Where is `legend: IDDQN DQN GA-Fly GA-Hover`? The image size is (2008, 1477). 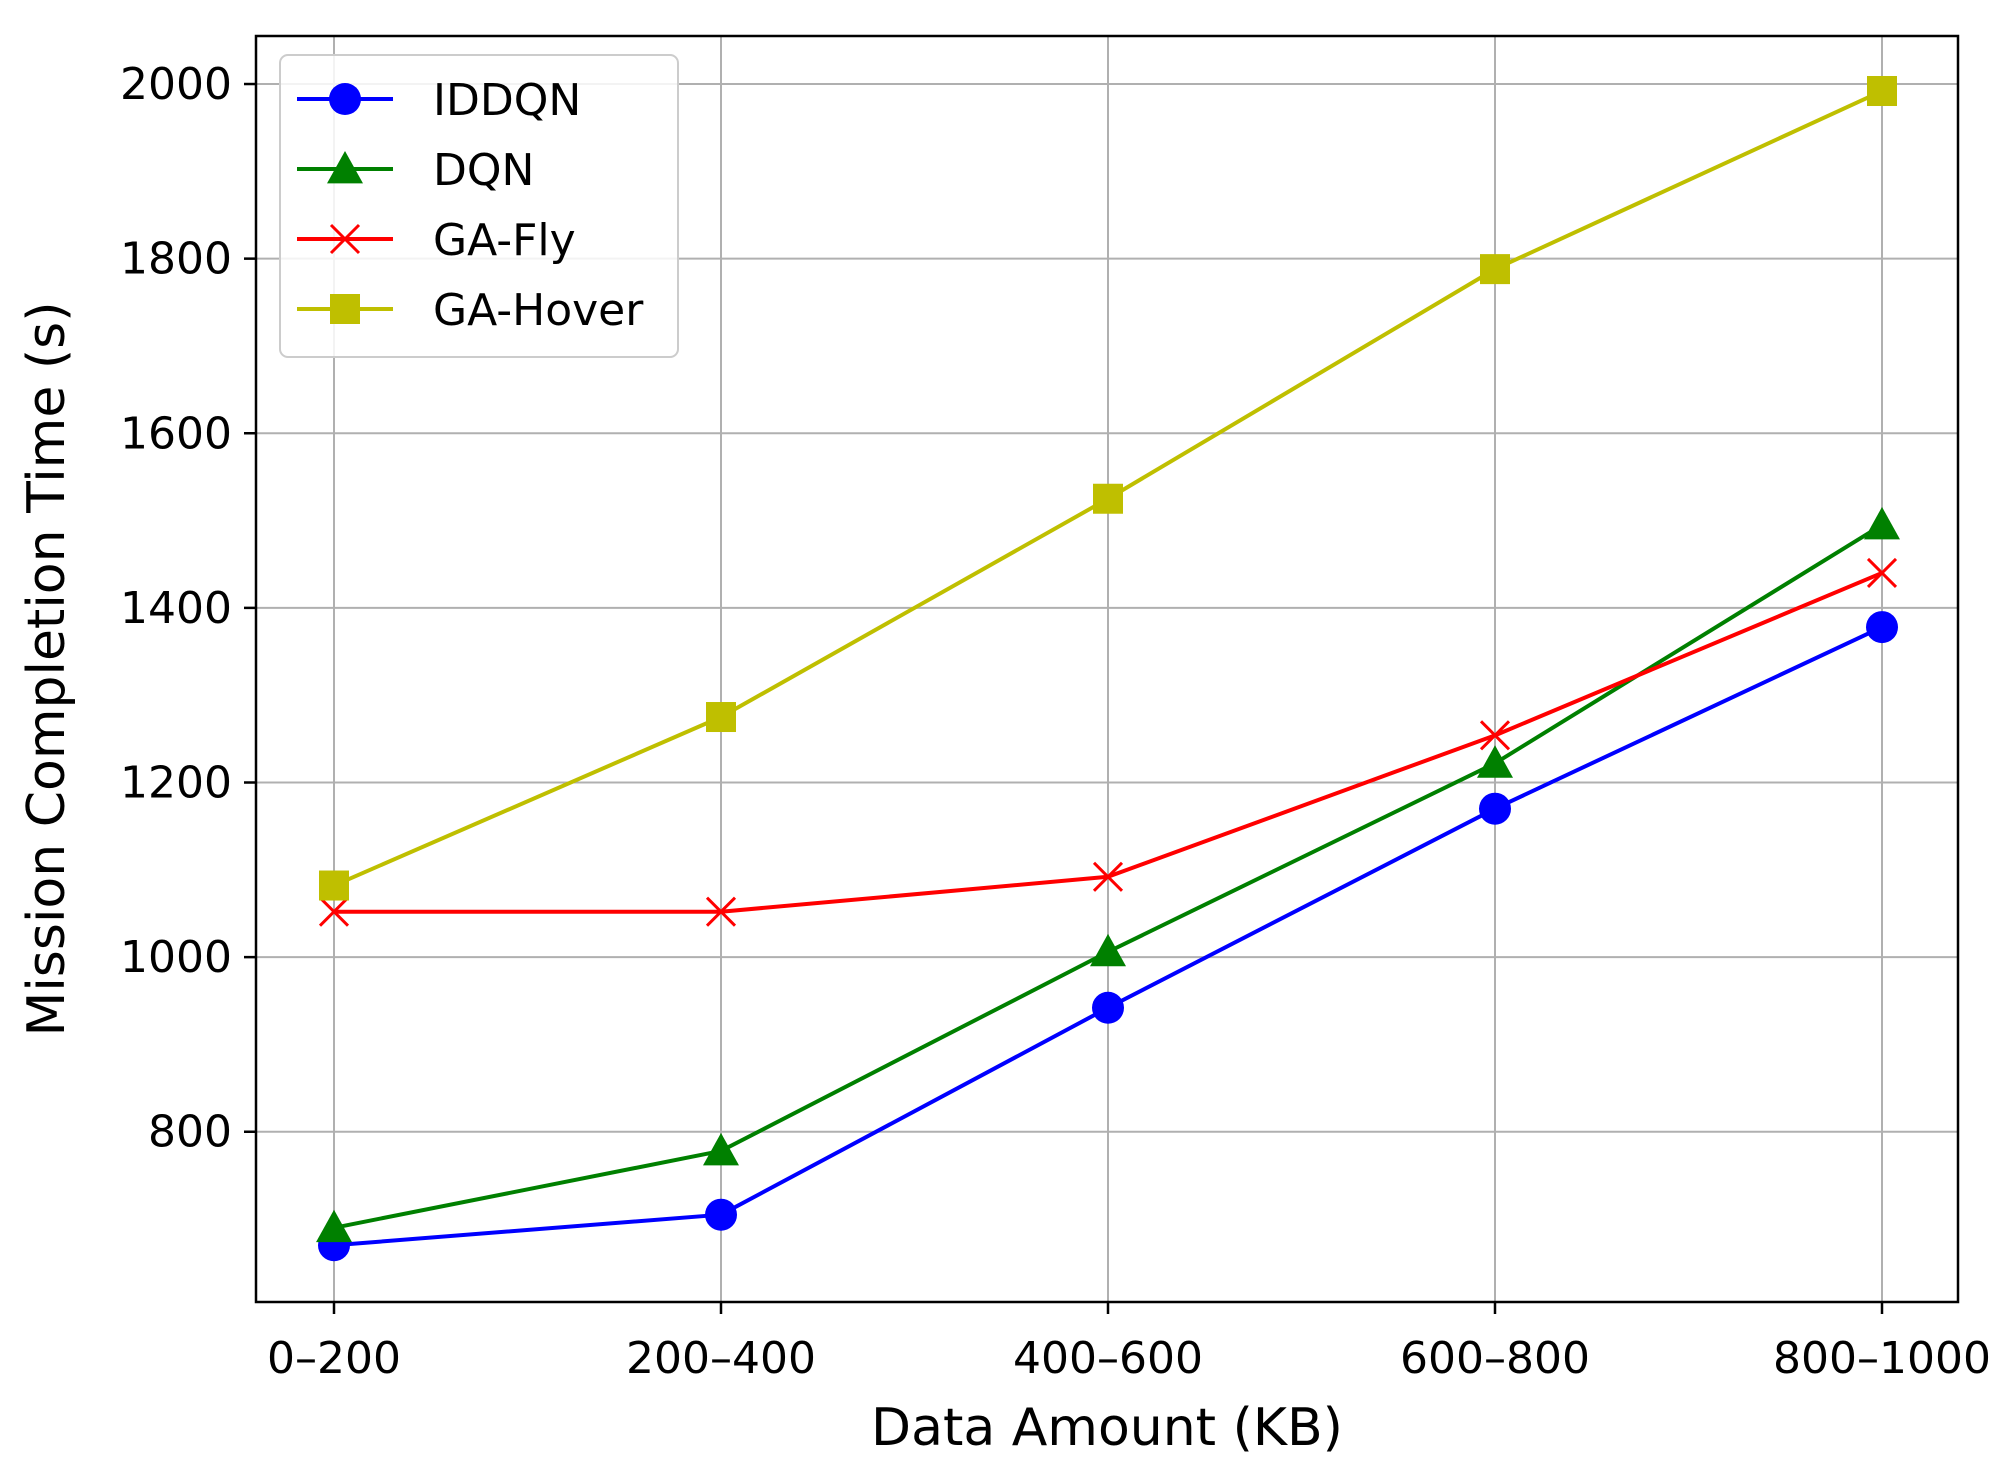 legend: IDDQN DQN GA-Fly GA-Hover is located at coordinates (479, 206).